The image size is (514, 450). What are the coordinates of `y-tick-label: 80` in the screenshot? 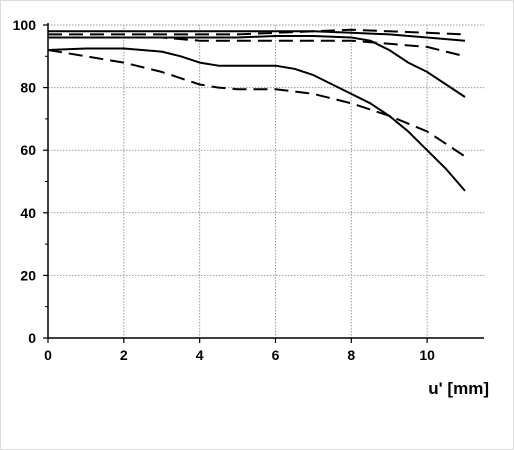 It's located at (28, 88).